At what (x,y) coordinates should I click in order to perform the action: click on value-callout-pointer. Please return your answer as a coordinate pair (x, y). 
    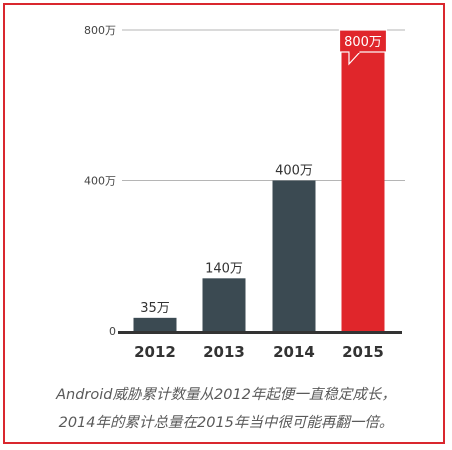
    Looking at the image, I should click on (354, 58).